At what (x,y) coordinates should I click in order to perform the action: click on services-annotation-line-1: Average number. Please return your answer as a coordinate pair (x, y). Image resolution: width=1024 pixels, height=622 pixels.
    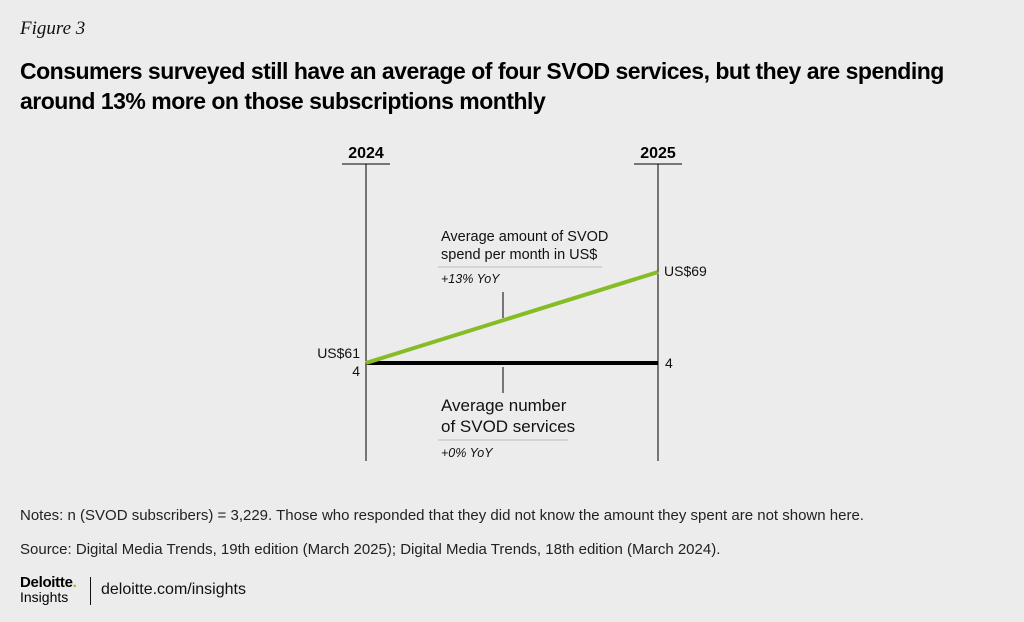
    Looking at the image, I should click on (504, 405).